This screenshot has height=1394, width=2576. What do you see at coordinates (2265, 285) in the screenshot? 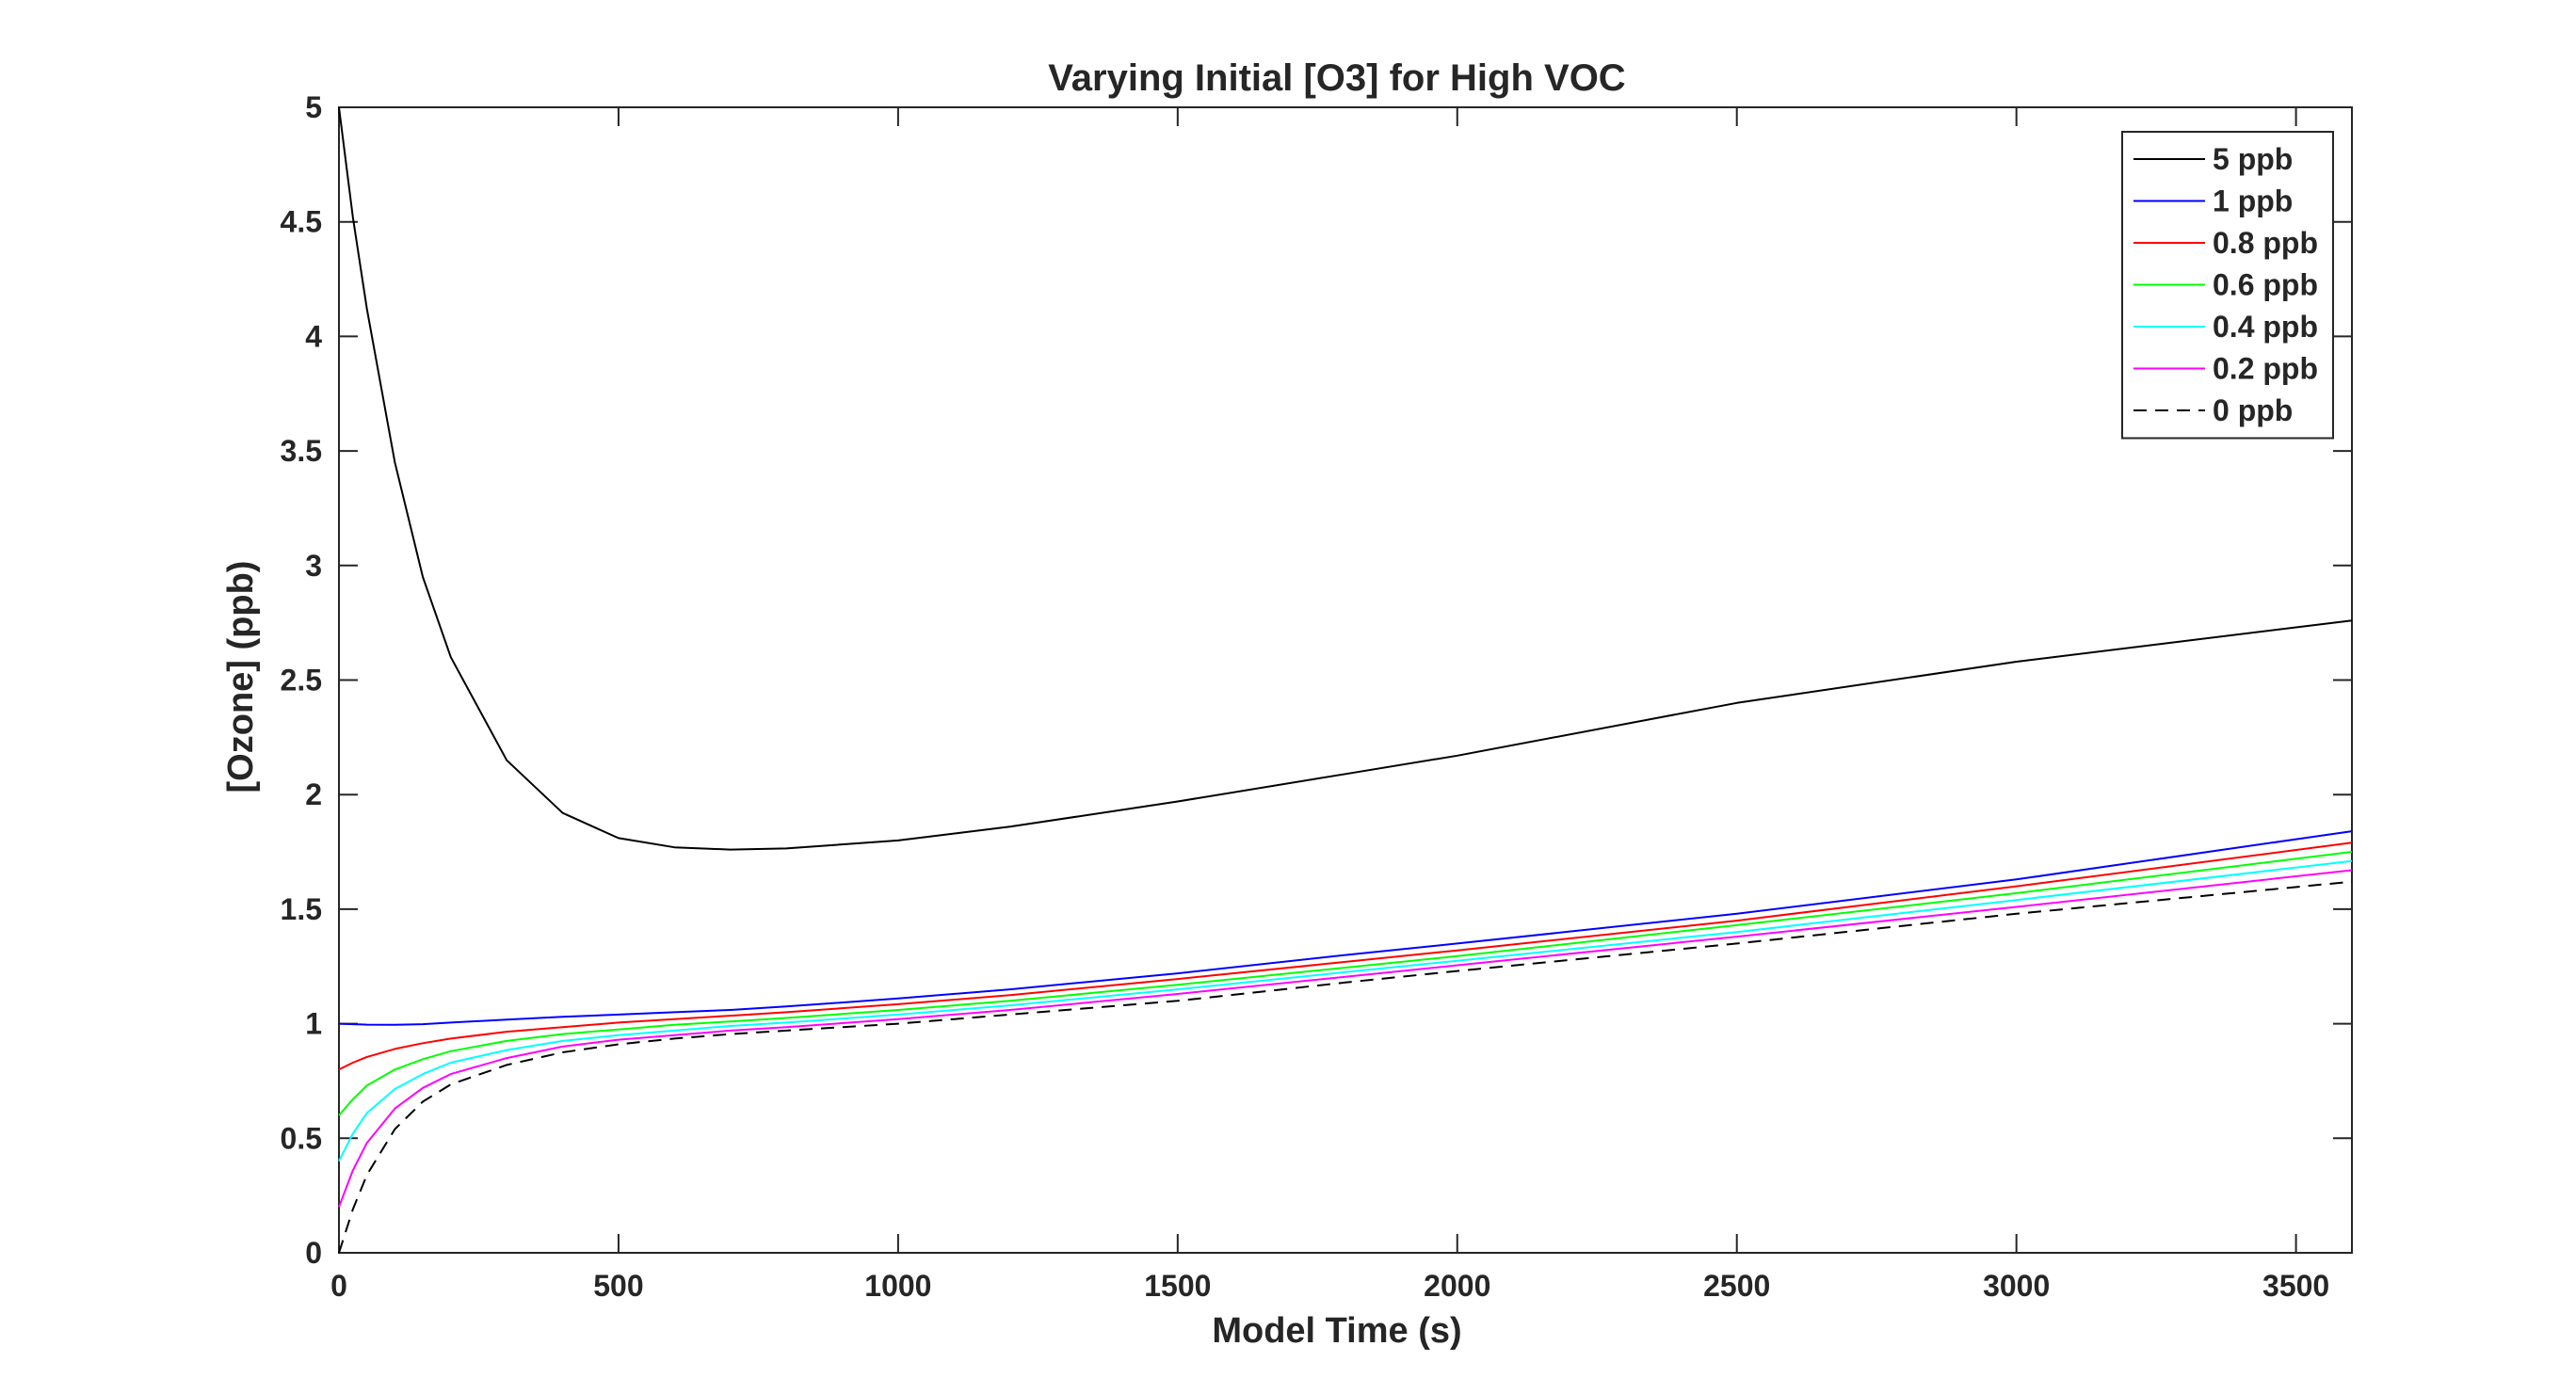
I see `legend-label: 0.6 ppb` at bounding box center [2265, 285].